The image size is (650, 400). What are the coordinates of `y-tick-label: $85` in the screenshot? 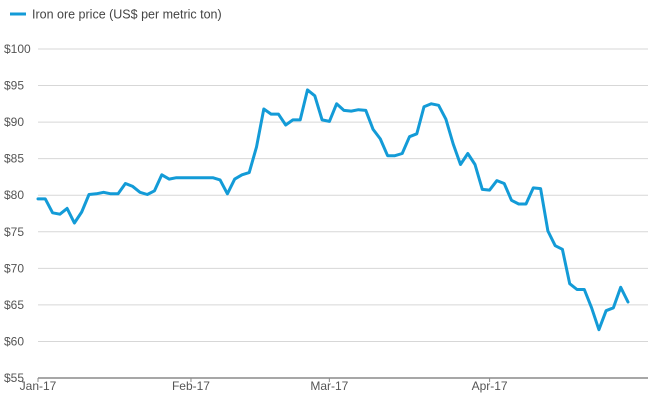 It's located at (14, 159).